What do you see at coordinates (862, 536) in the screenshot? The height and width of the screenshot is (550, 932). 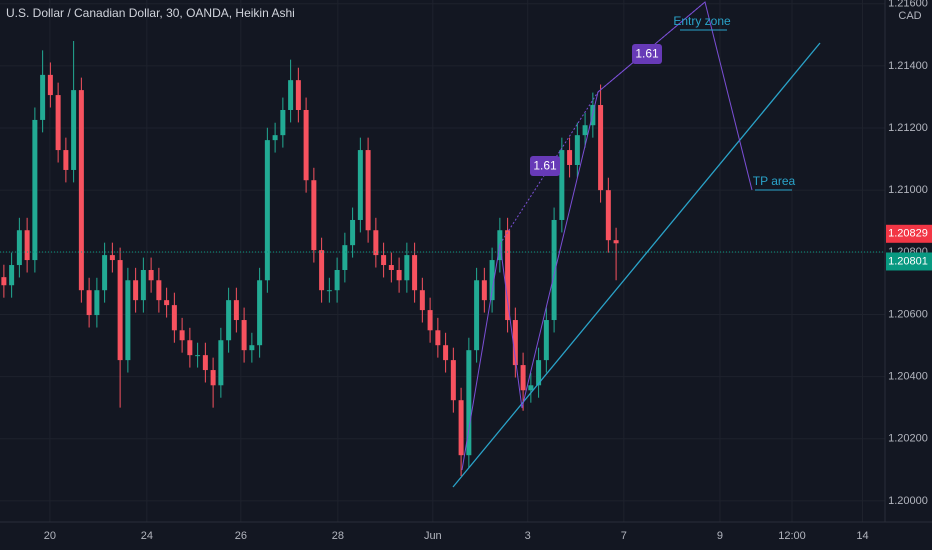 I see `x-tick-label: 14` at bounding box center [862, 536].